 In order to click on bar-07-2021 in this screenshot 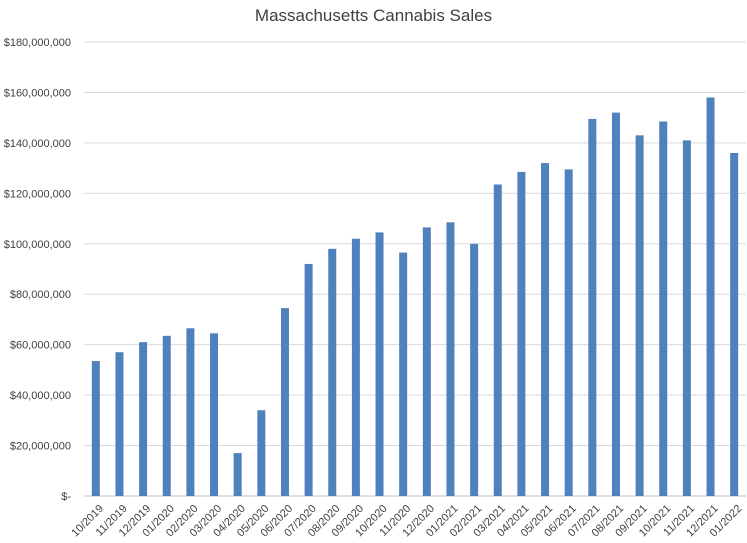, I will do `click(592, 307)`.